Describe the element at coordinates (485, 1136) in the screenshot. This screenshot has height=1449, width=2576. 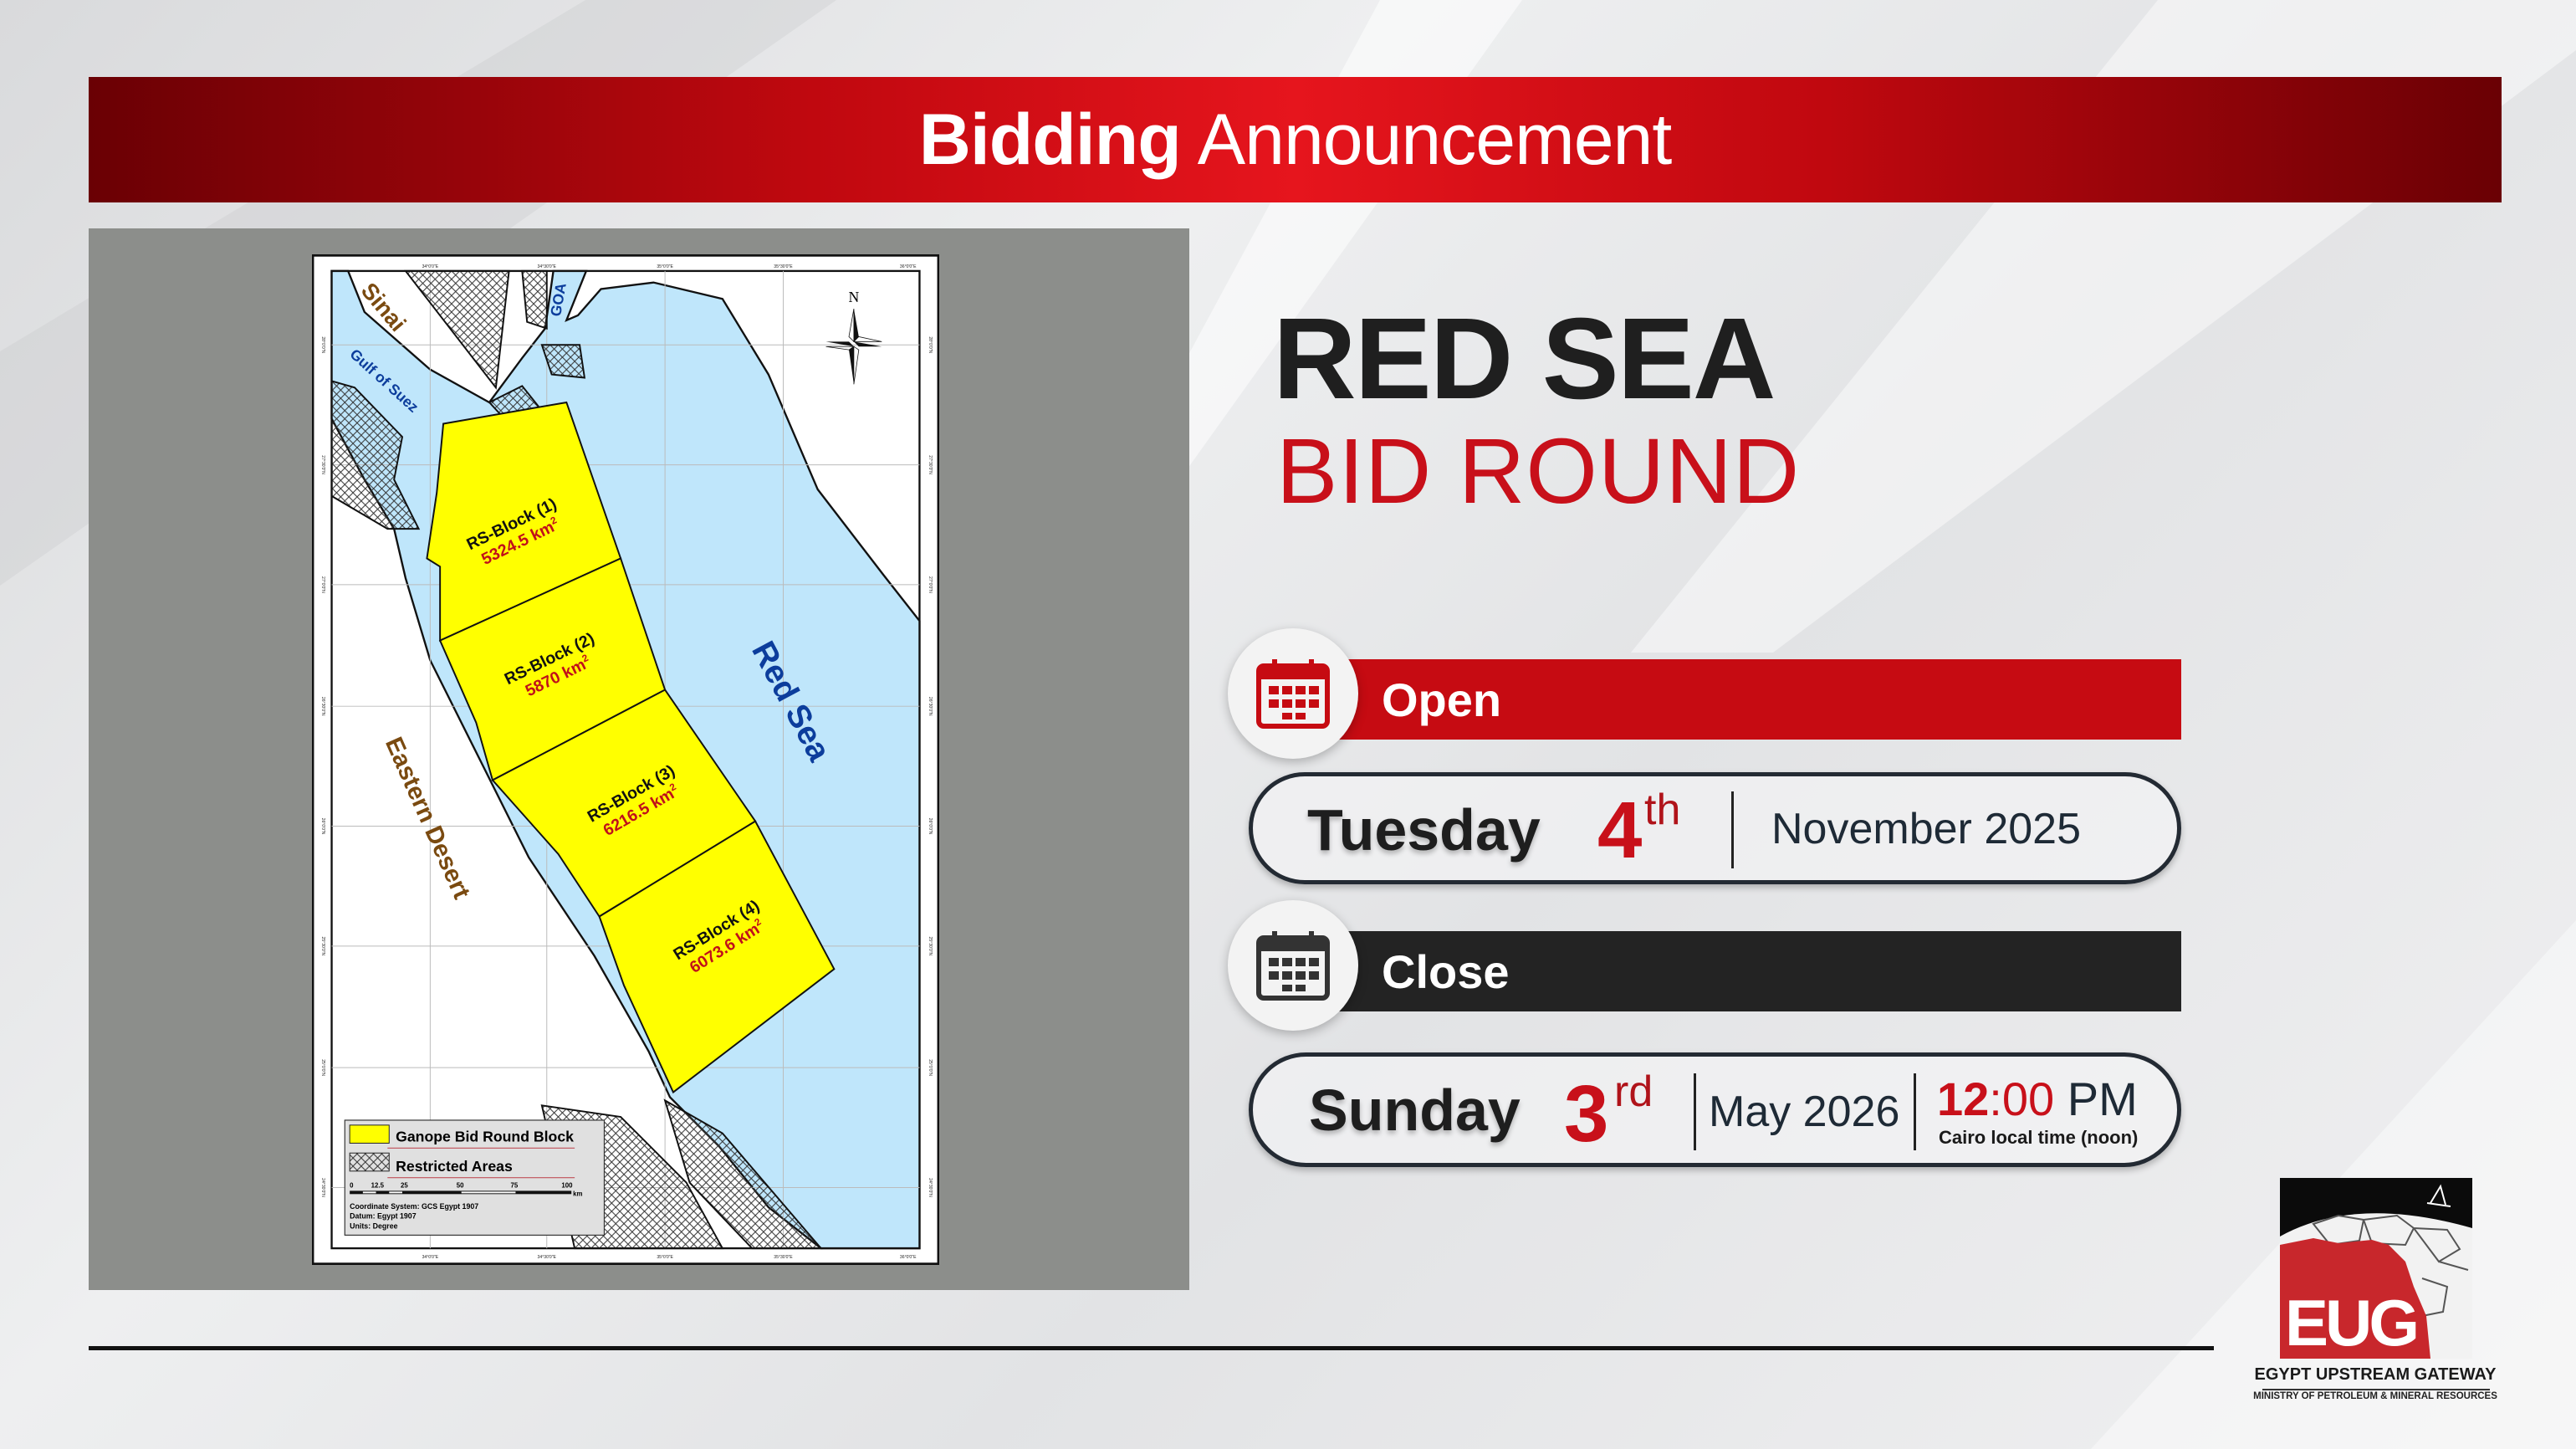
I see `legend-block: Ganope Bid Round Block` at that location.